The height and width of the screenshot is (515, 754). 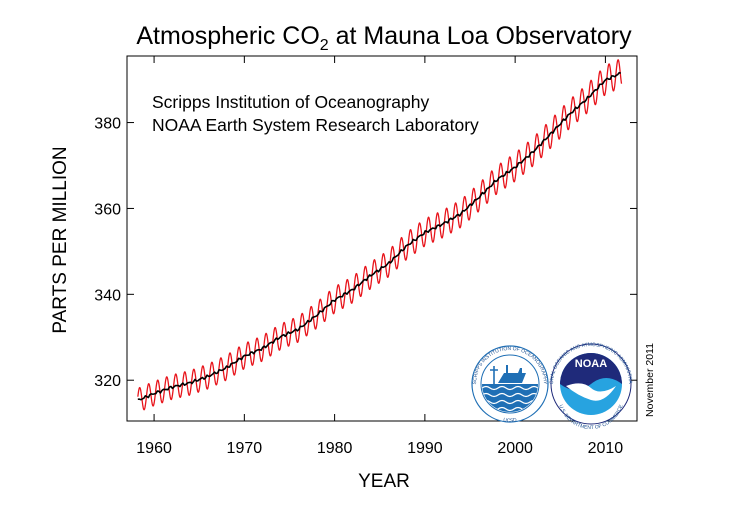 What do you see at coordinates (606, 448) in the screenshot?
I see `x-tick-label: 2010` at bounding box center [606, 448].